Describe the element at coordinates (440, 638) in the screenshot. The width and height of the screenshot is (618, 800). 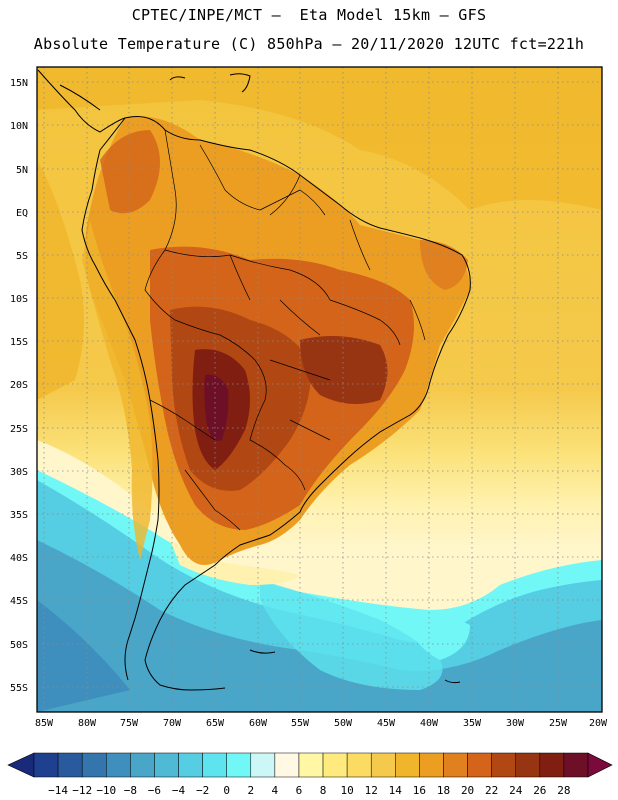
I see `cyan-tongue` at that location.